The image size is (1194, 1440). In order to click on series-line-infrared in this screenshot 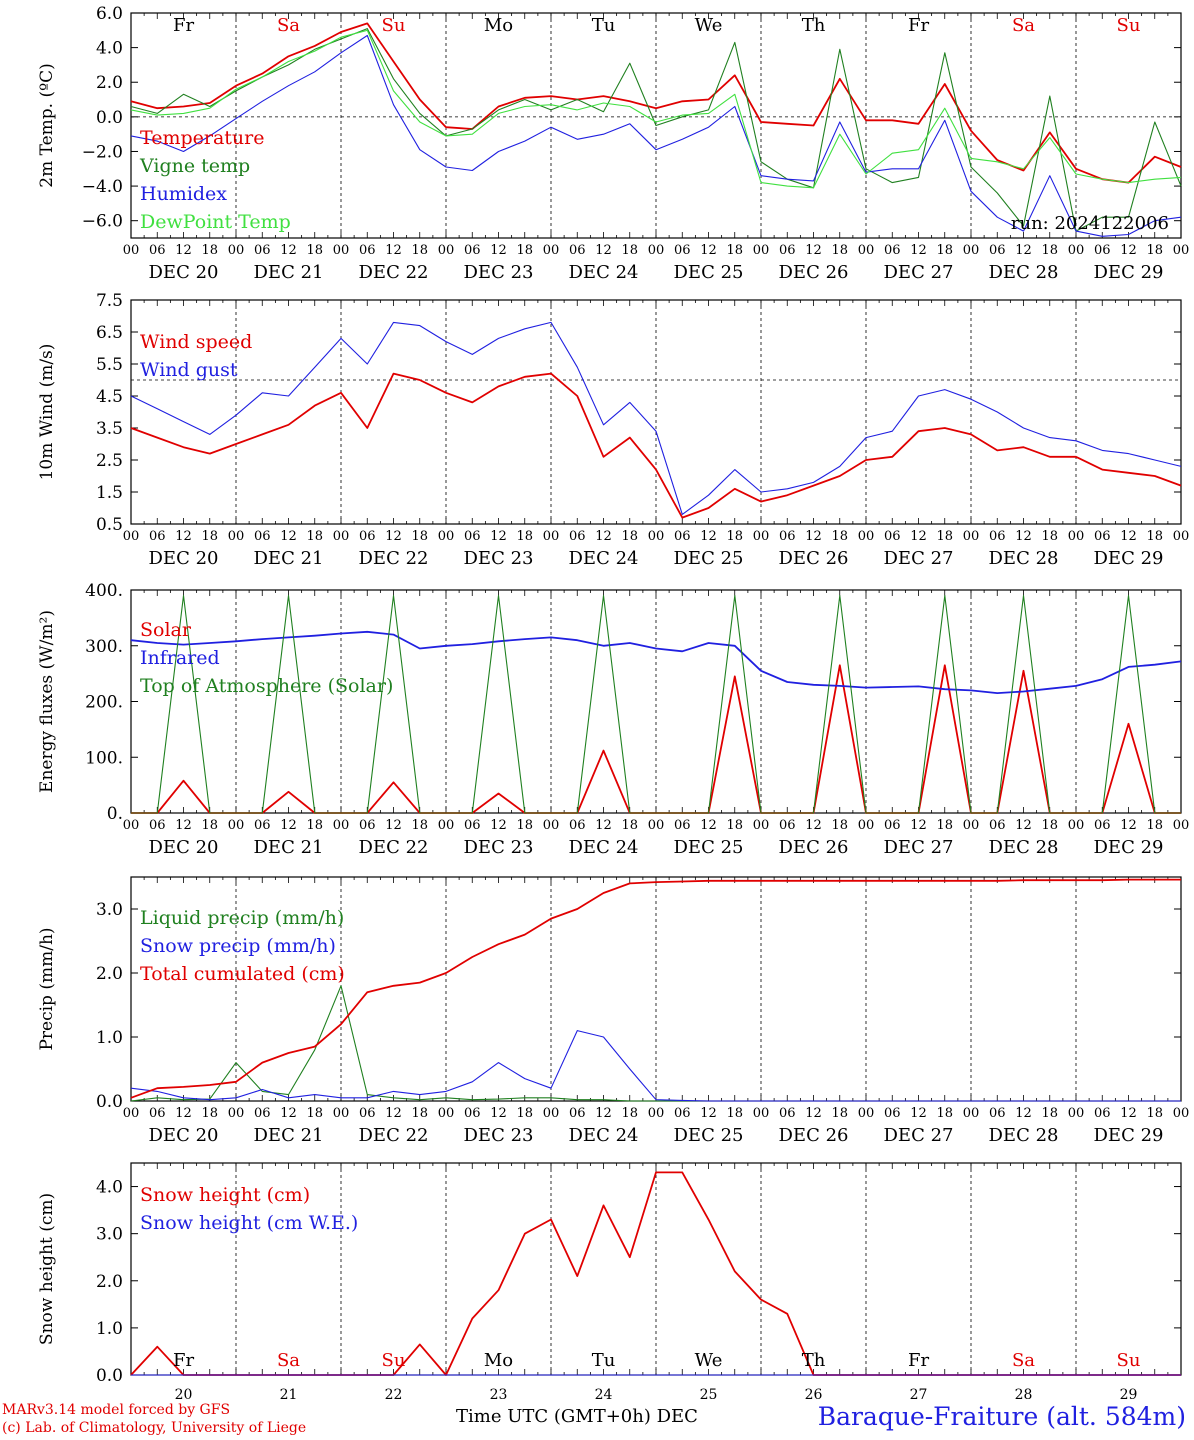, I will do `click(656, 662)`.